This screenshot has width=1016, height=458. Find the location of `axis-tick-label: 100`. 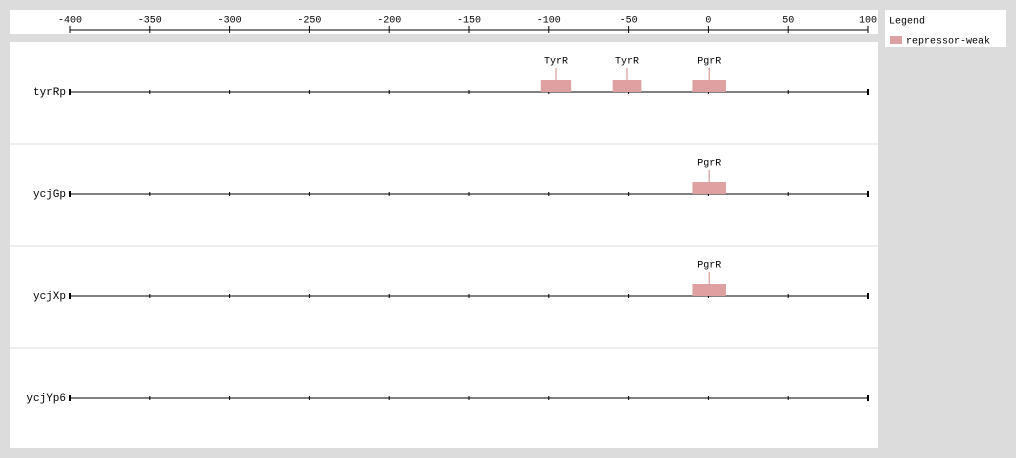

axis-tick-label: 100 is located at coordinates (868, 21).